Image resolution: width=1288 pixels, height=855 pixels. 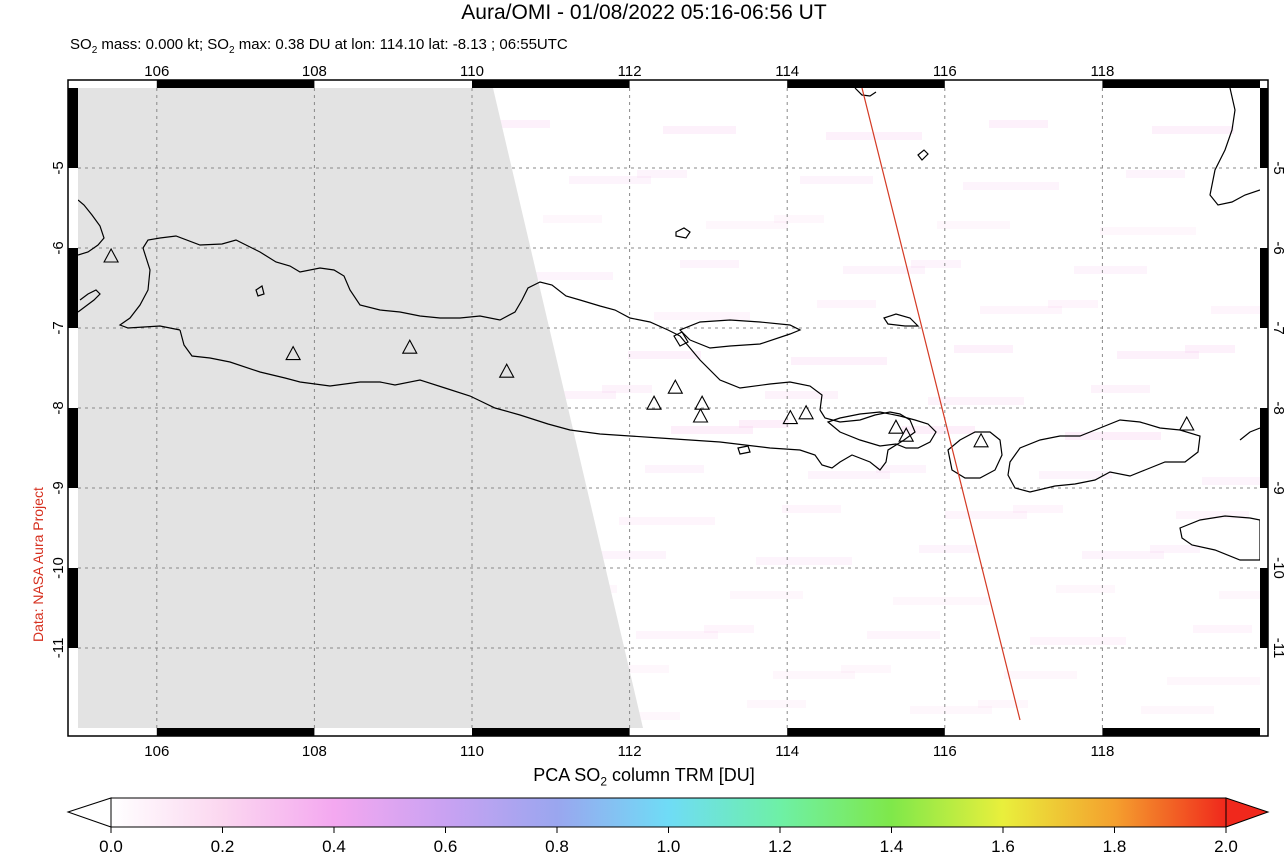 I want to click on coastline-java-west, so click(x=149, y=289).